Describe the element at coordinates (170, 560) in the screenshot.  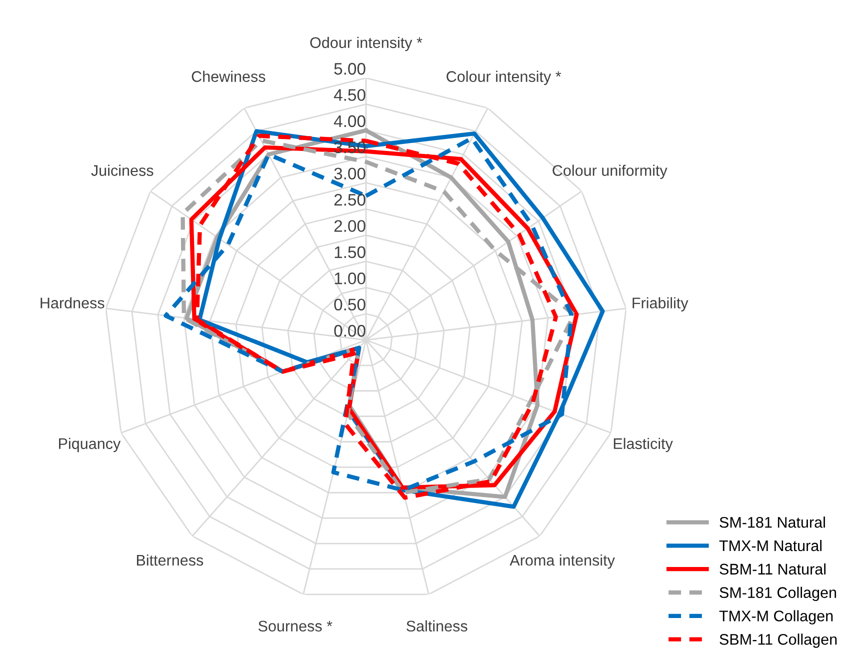
I see `spoke-label: Bitterness` at that location.